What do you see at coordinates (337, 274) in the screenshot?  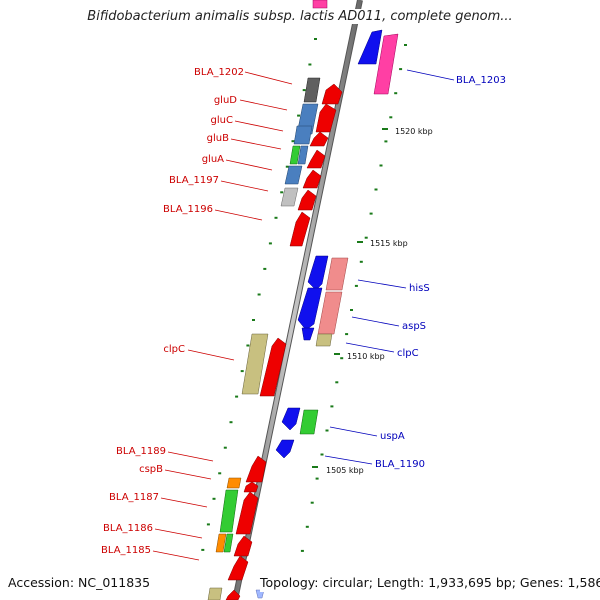 I see `gene-block-salmon-hiss` at bounding box center [337, 274].